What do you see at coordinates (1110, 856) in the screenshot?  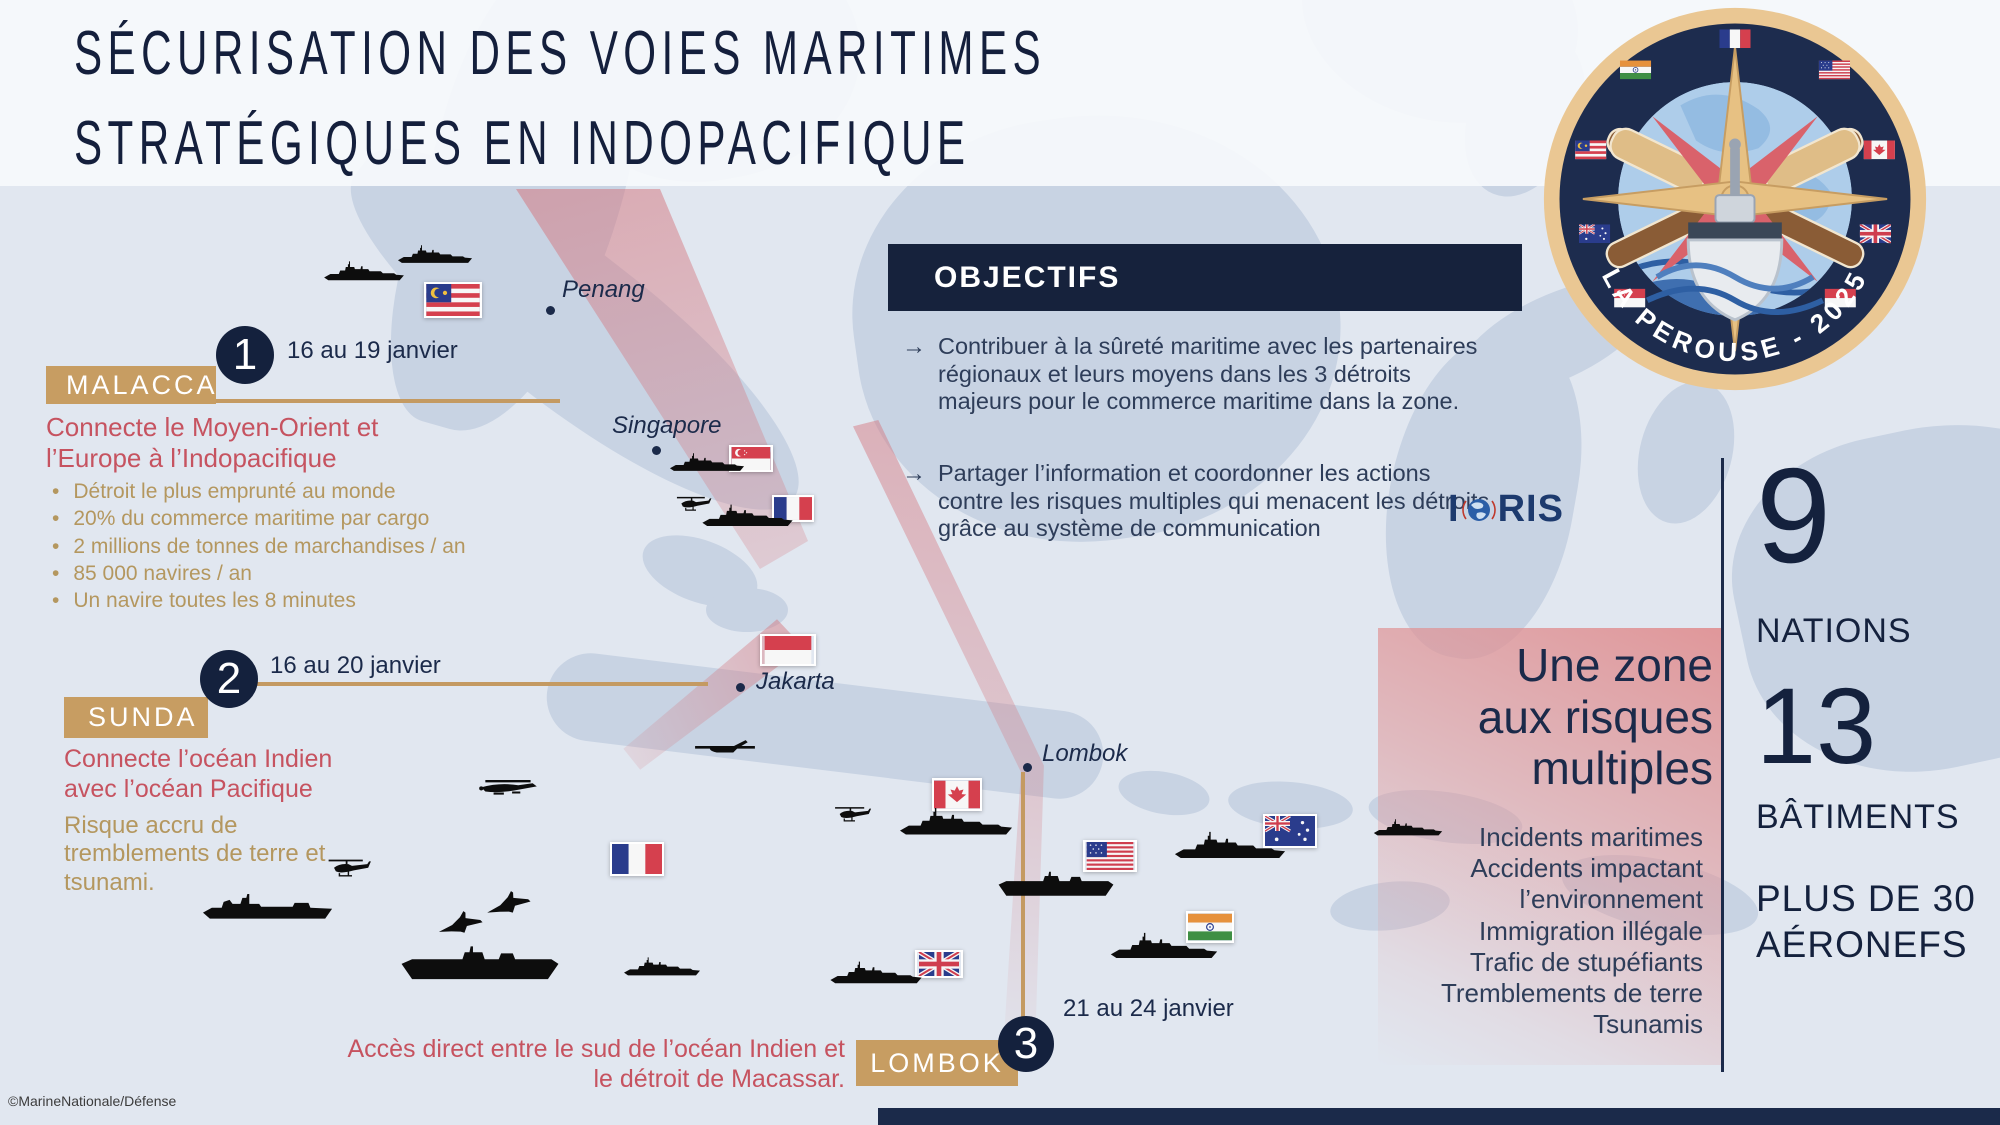 I see `flag-united-states-icon` at bounding box center [1110, 856].